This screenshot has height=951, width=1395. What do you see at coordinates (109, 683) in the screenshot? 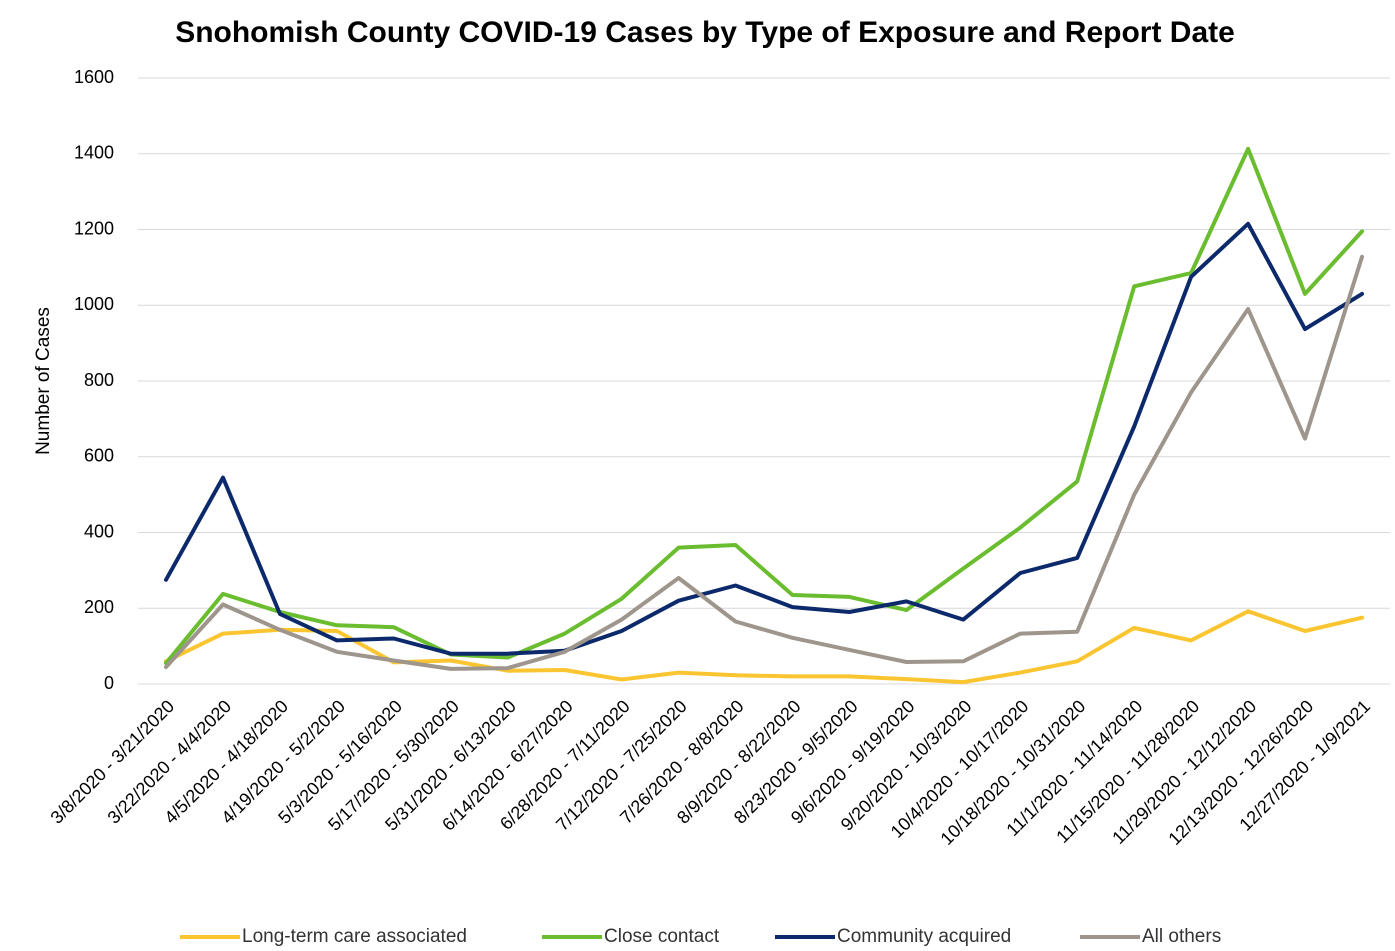
I see `y-tick-label: 0` at bounding box center [109, 683].